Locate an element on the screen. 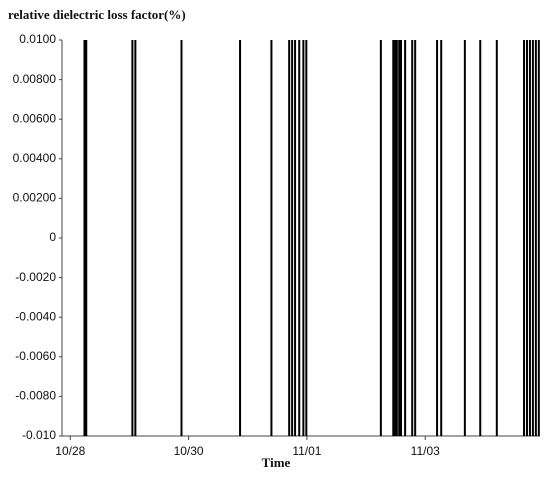 The image size is (550, 478). y-tick-label: 0.0100 is located at coordinates (37, 39).